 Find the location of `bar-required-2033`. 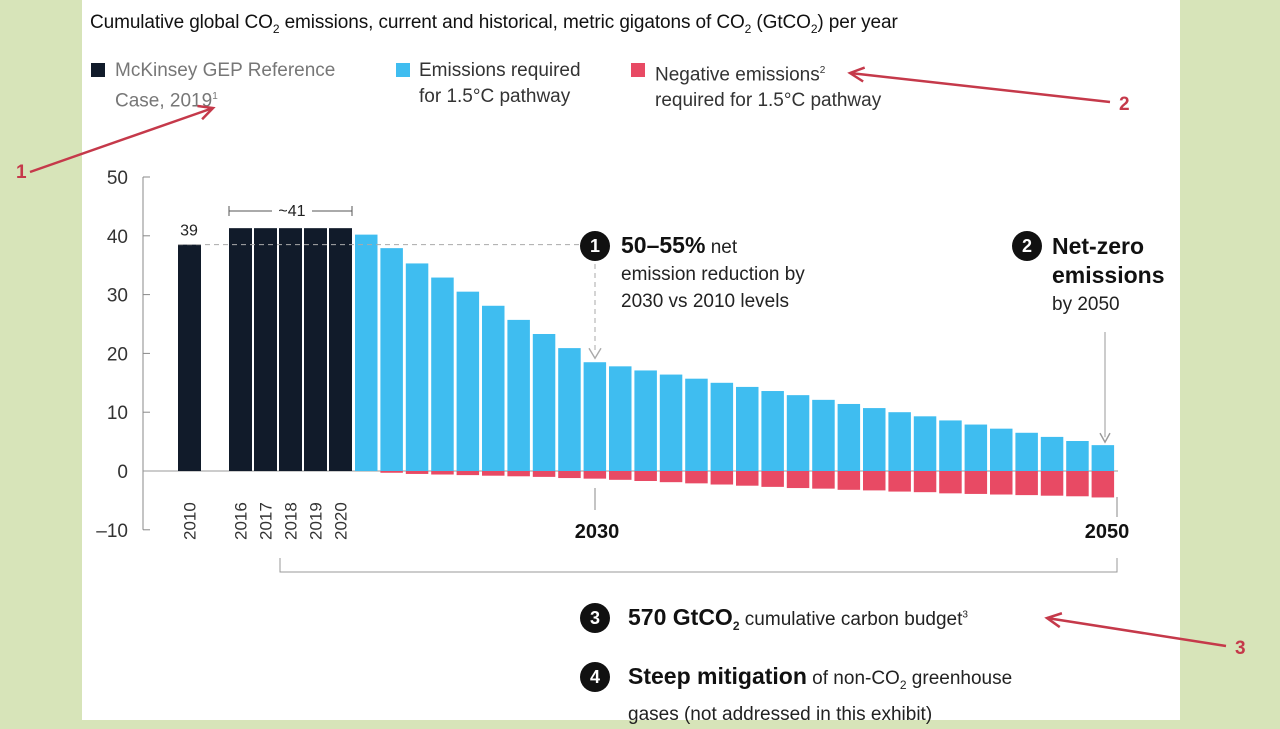

bar-required-2033 is located at coordinates (671, 422).